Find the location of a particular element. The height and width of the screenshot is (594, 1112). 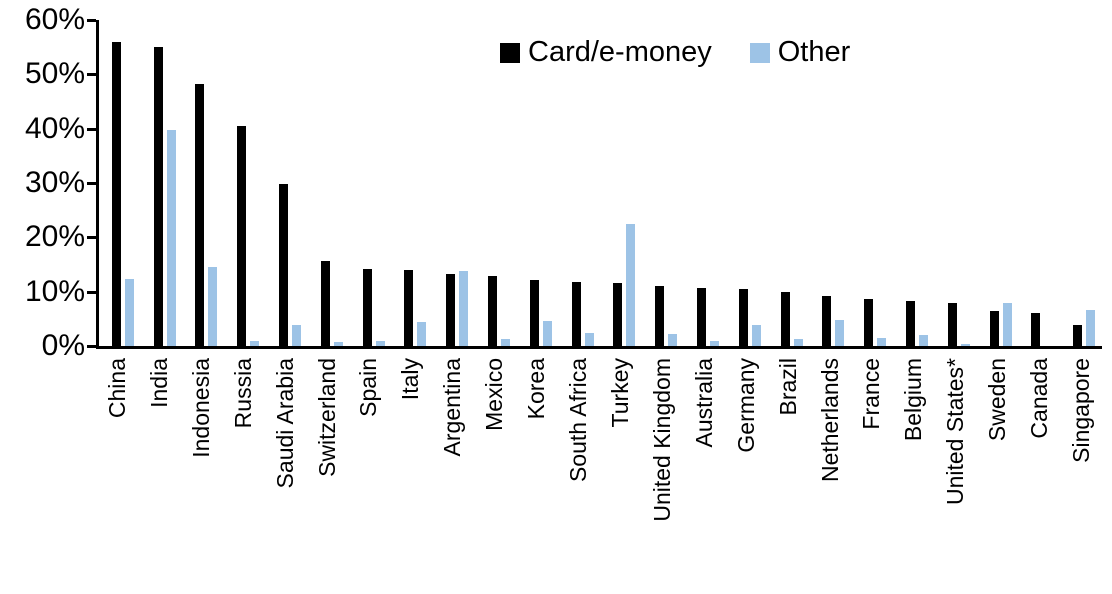

x-tick-label: Russia is located at coordinates (242, 393).